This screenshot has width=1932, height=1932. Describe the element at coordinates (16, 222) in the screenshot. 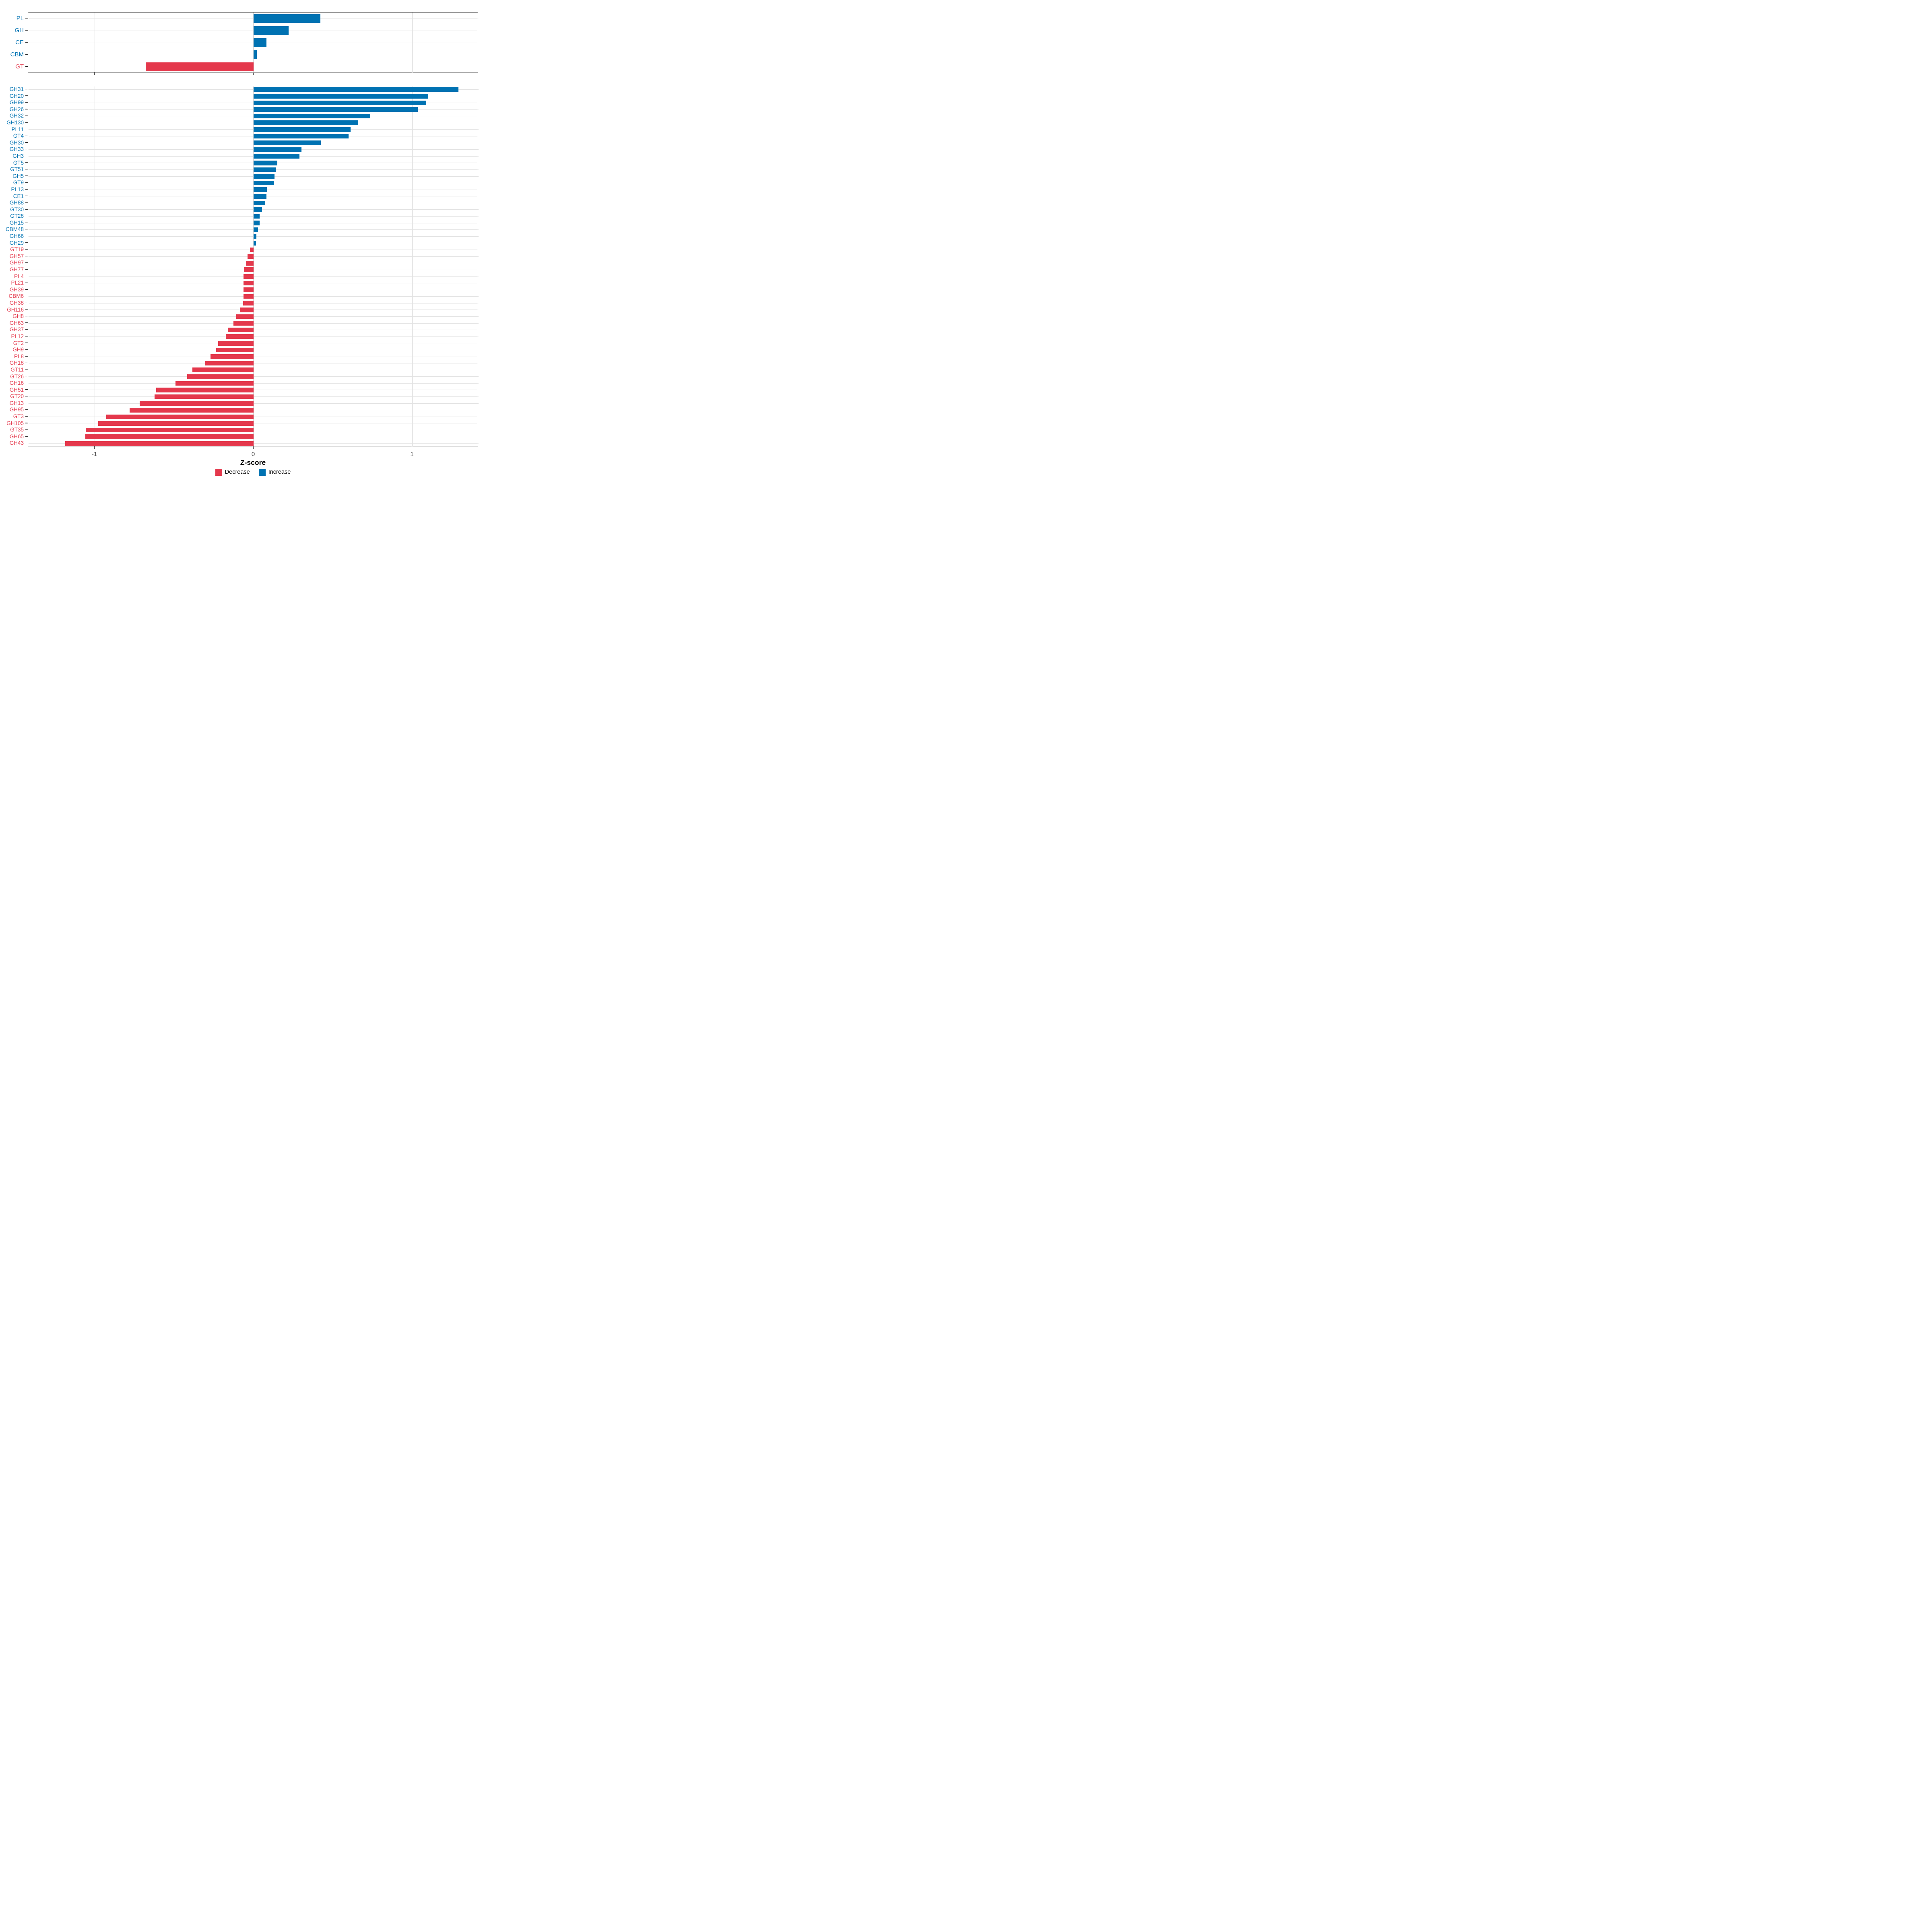

I see `y-axis-label-GH15: GH15` at that location.